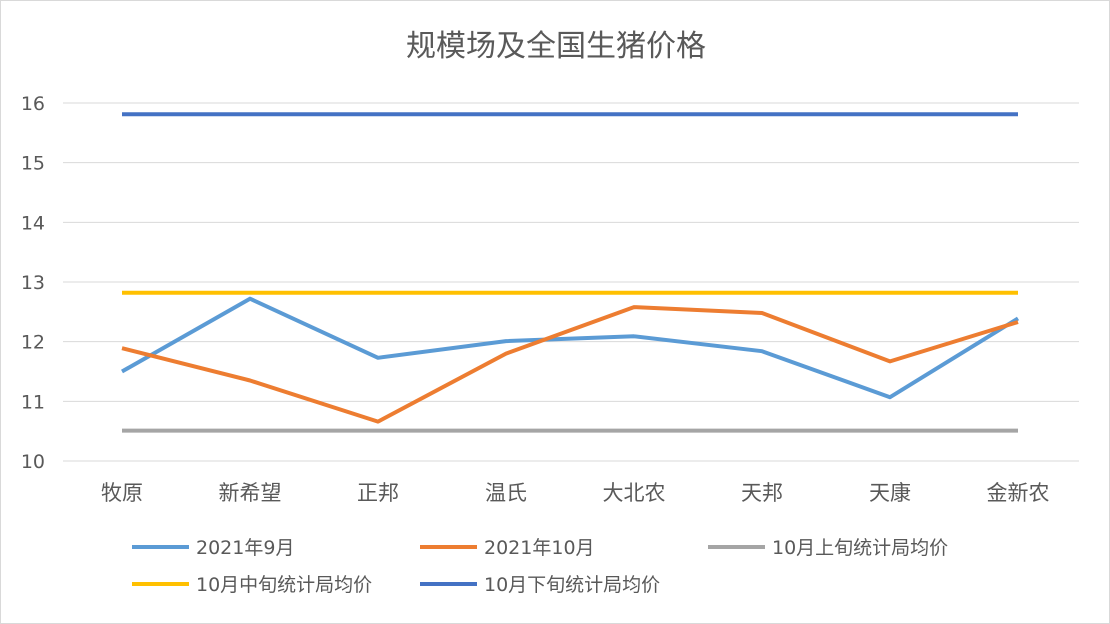 This screenshot has width=1110, height=624. Describe the element at coordinates (33, 164) in the screenshot. I see `y-tick-label: 15` at that location.